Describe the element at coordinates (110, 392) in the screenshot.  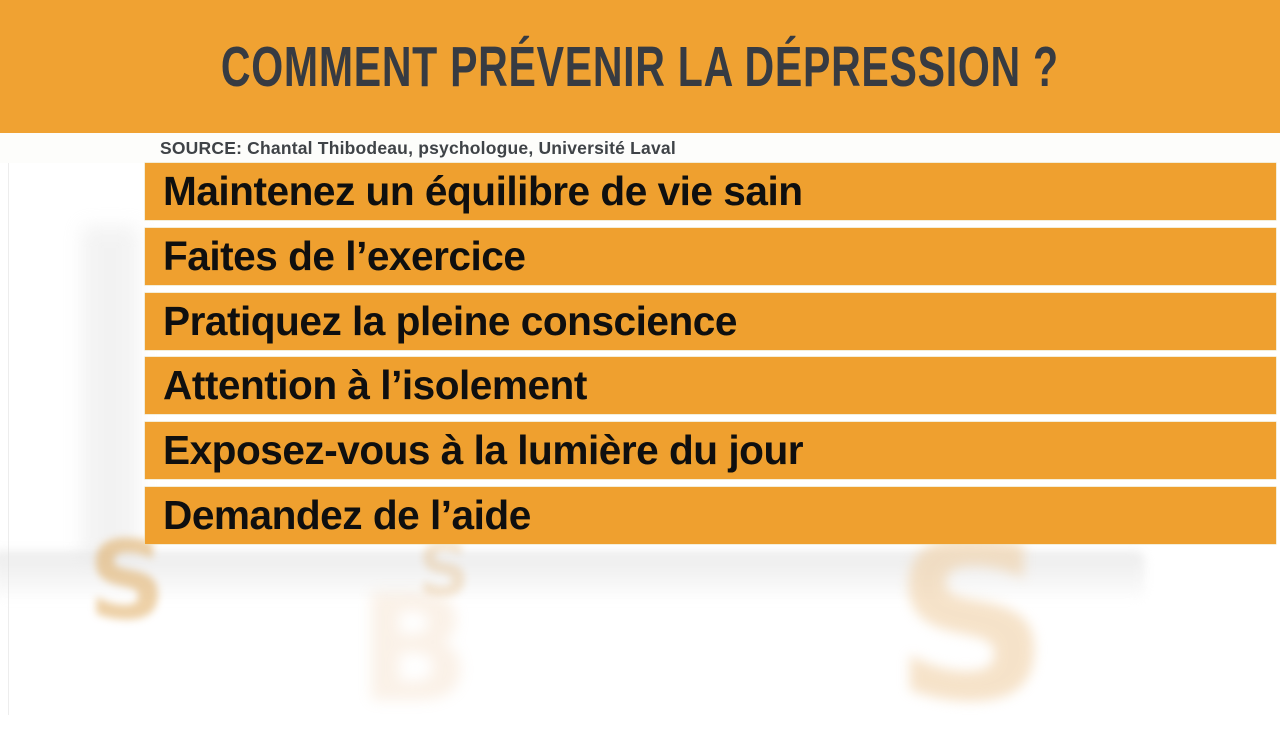
I see `background-blur-column` at that location.